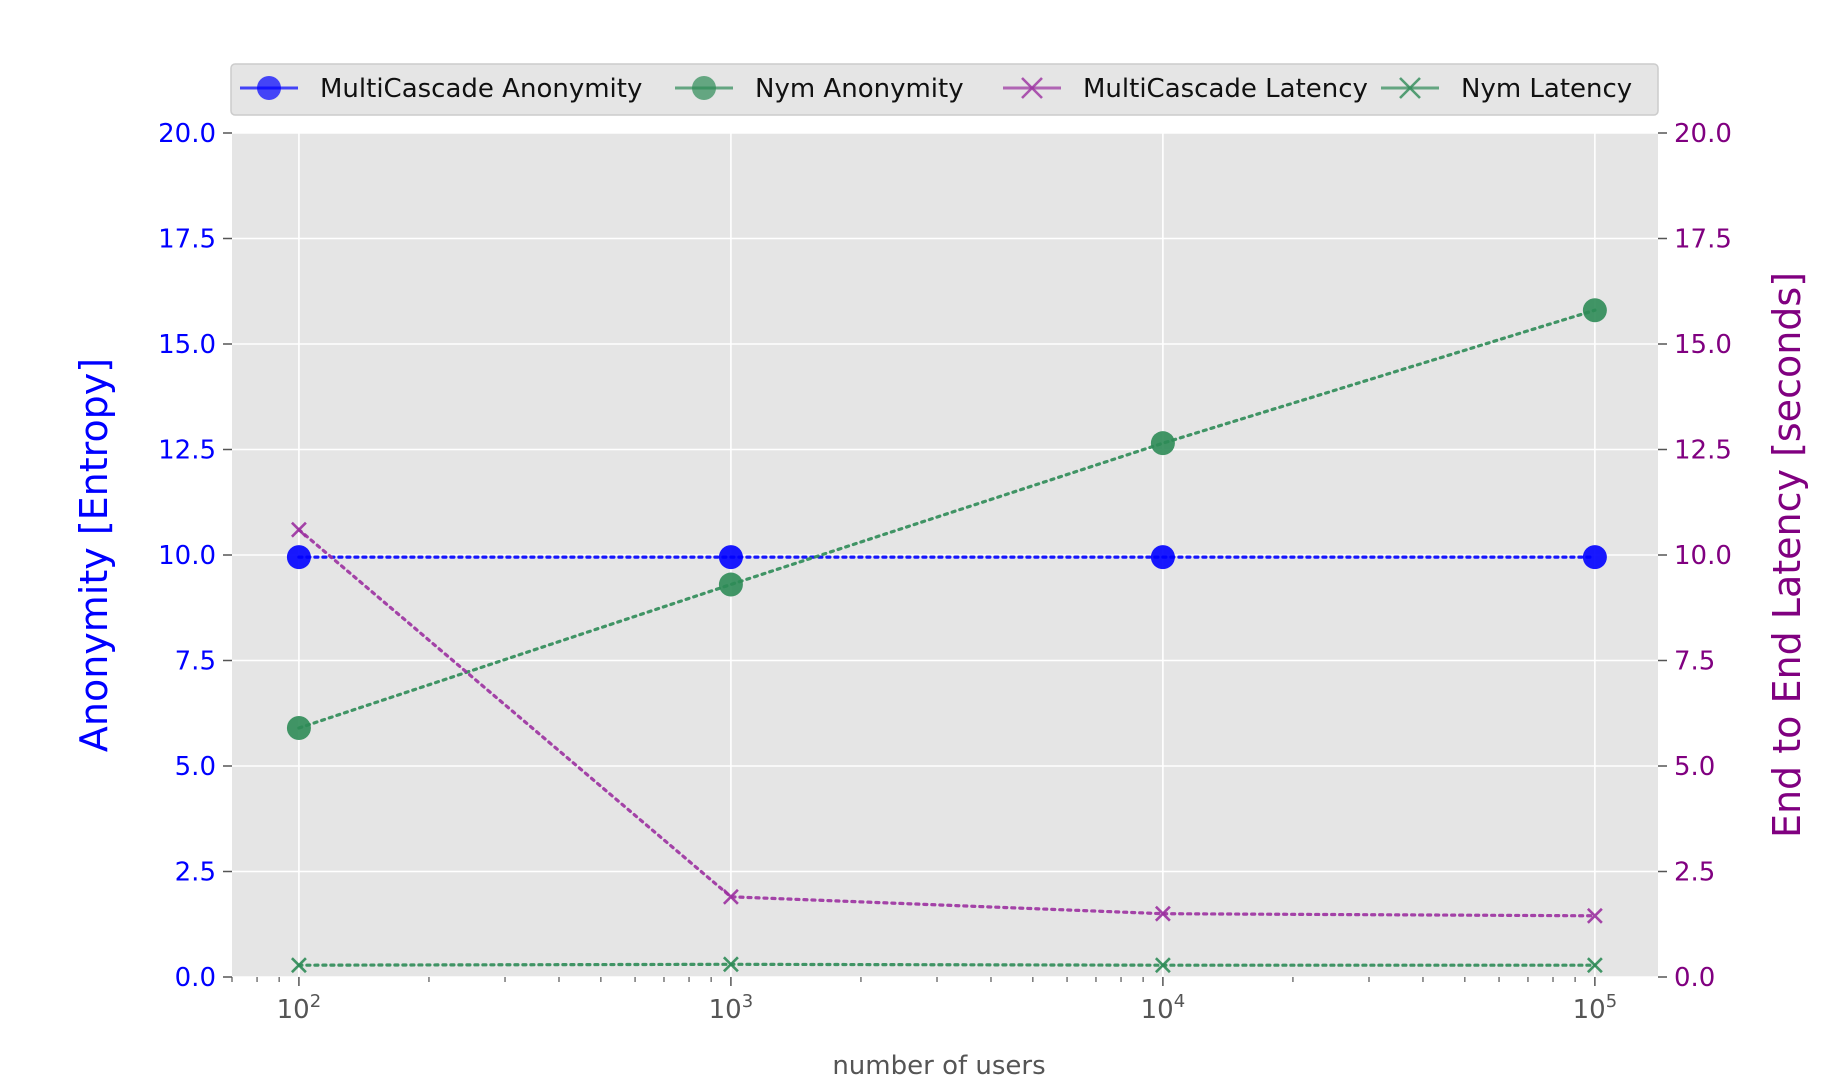 The image size is (1830, 1090). What do you see at coordinates (187, 134) in the screenshot?
I see `y-tick-label-left: 20.0` at bounding box center [187, 134].